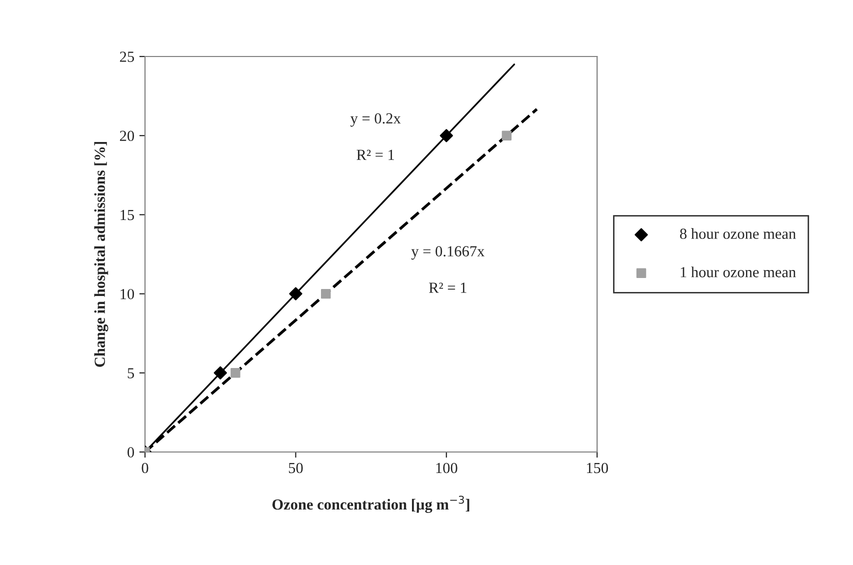  What do you see at coordinates (597, 468) in the screenshot?
I see `x-tick-label: 150` at bounding box center [597, 468].